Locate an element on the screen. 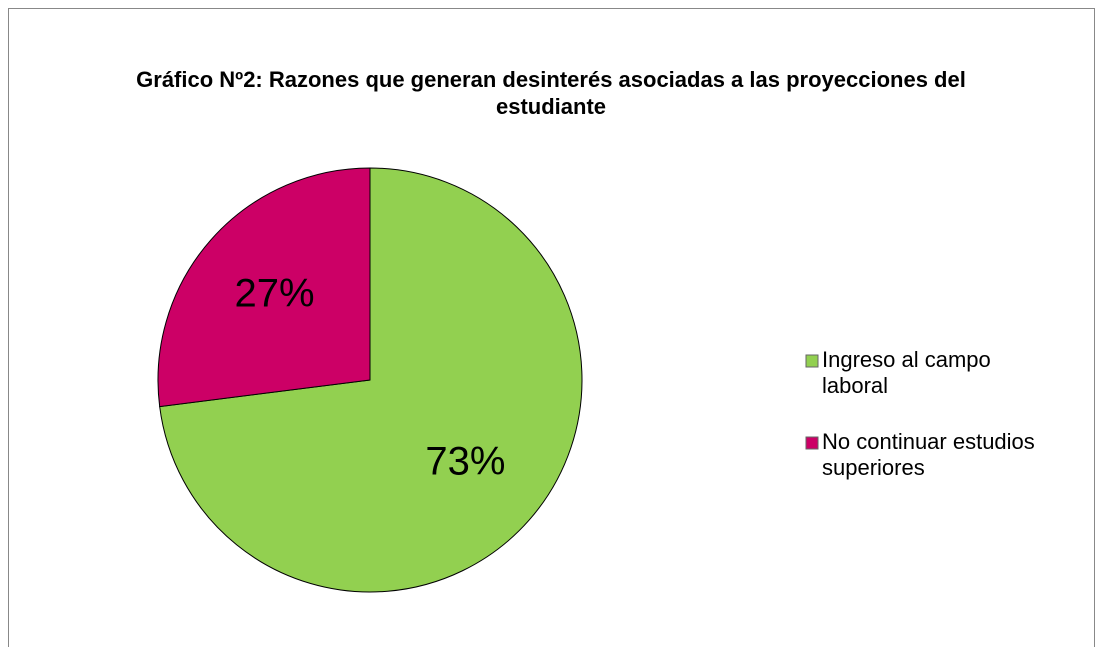 Image resolution: width=1103 pixels, height=647 pixels. pie-slice is located at coordinates (264, 287).